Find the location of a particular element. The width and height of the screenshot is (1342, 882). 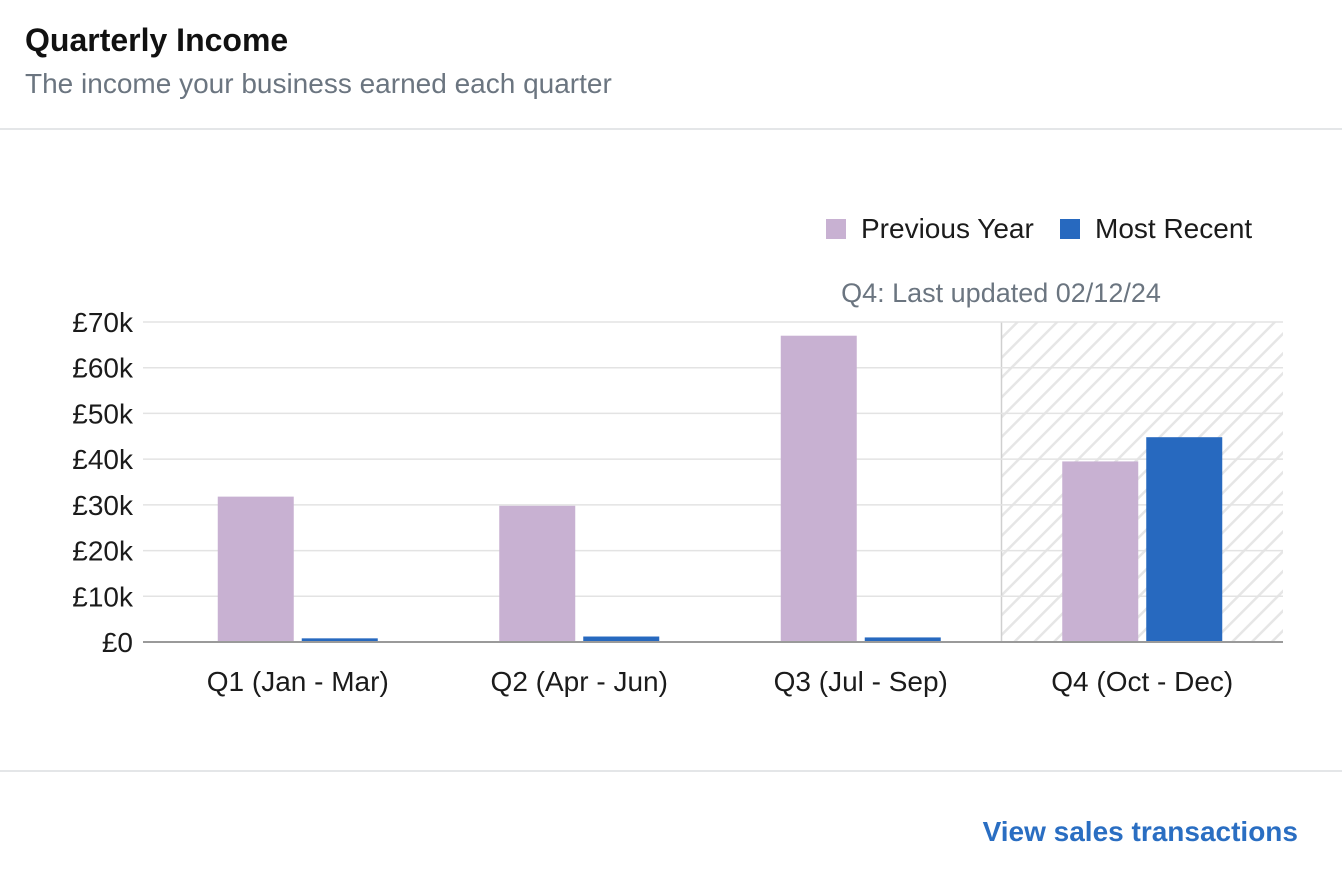

bar-previous-year-q3 is located at coordinates (818, 488).